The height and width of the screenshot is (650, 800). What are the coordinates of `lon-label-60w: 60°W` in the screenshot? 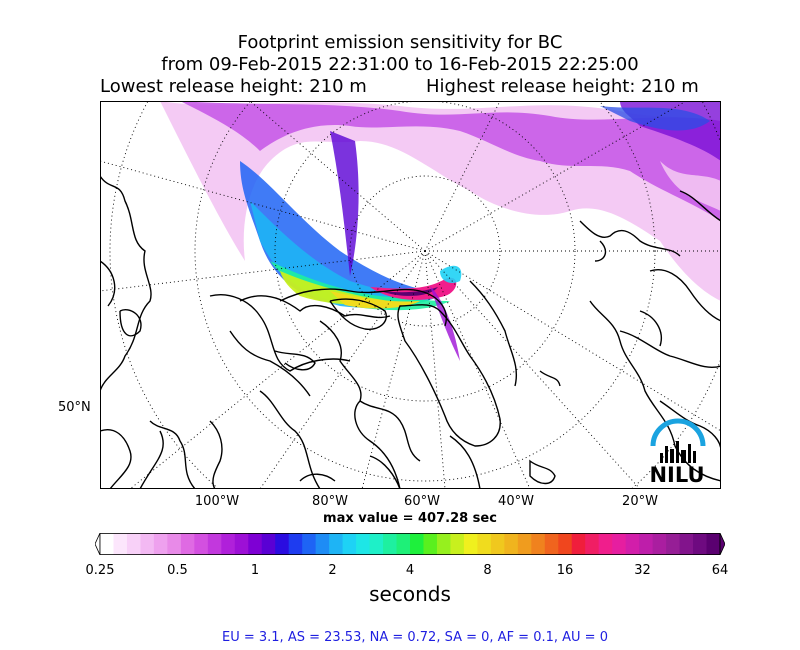 It's located at (422, 501).